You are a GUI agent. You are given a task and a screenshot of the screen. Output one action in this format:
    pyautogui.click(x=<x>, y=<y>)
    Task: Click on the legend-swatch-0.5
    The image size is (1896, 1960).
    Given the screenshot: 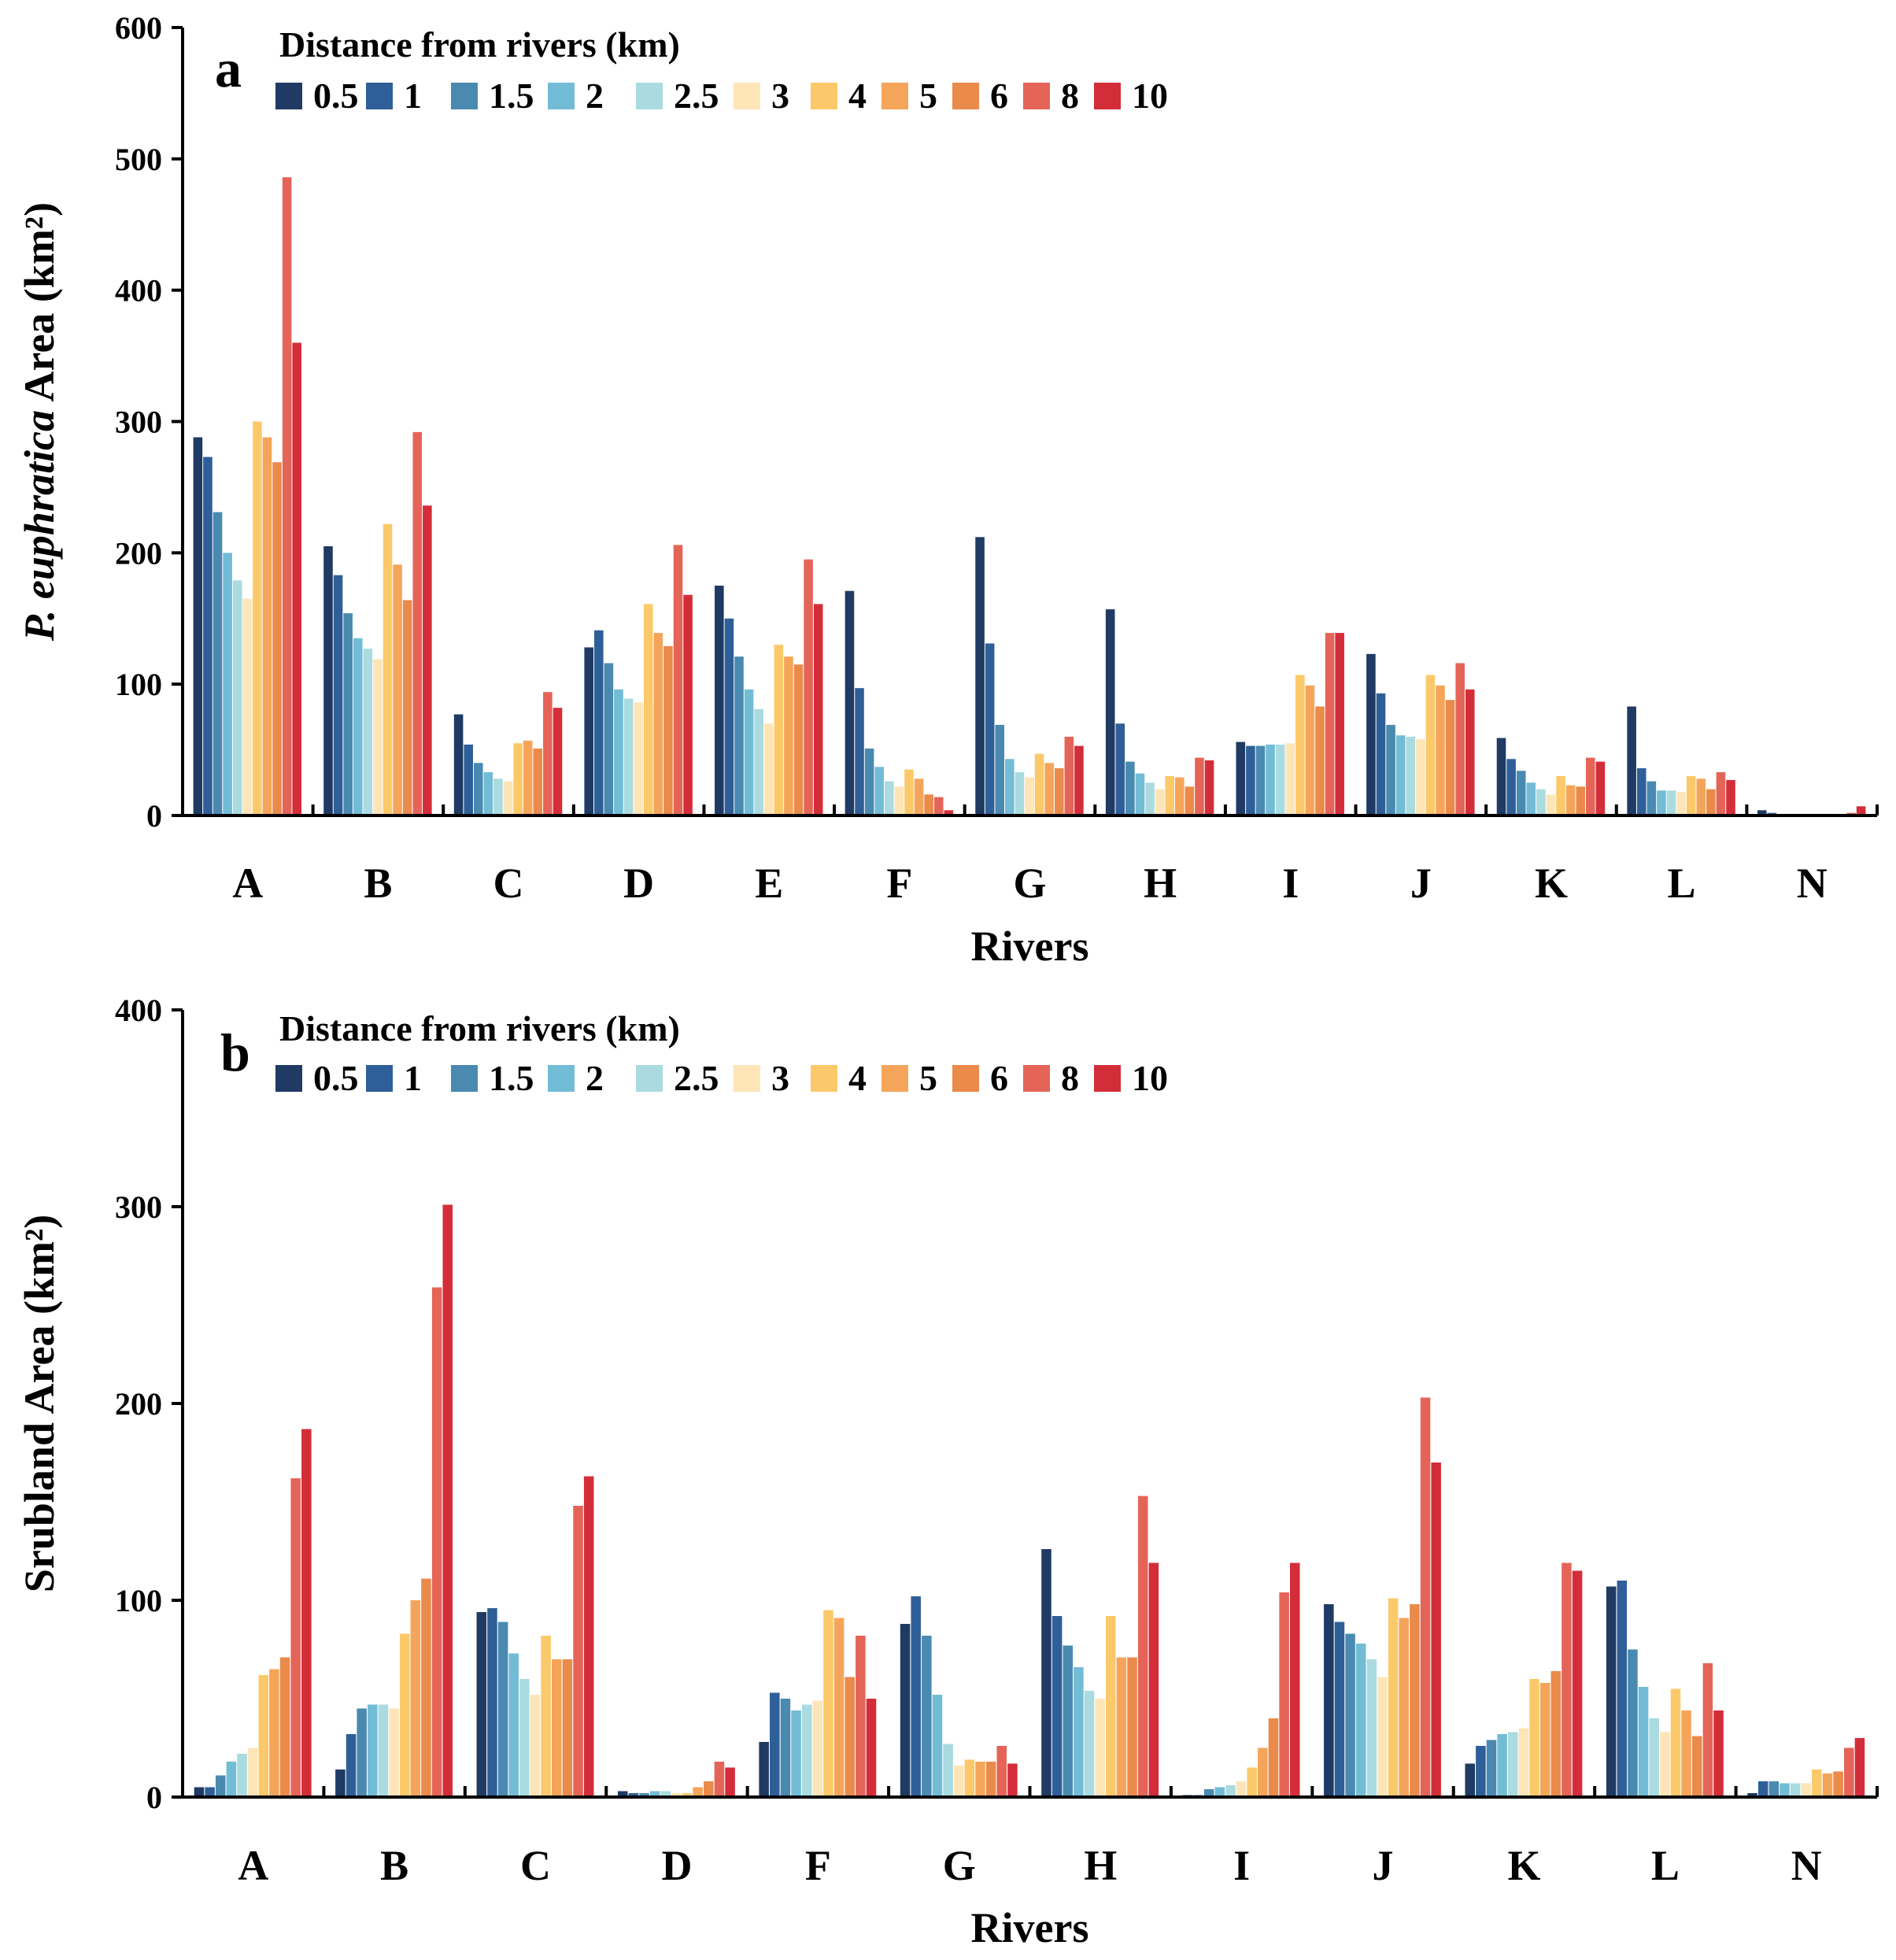 What is the action you would take?
    pyautogui.click(x=288, y=96)
    